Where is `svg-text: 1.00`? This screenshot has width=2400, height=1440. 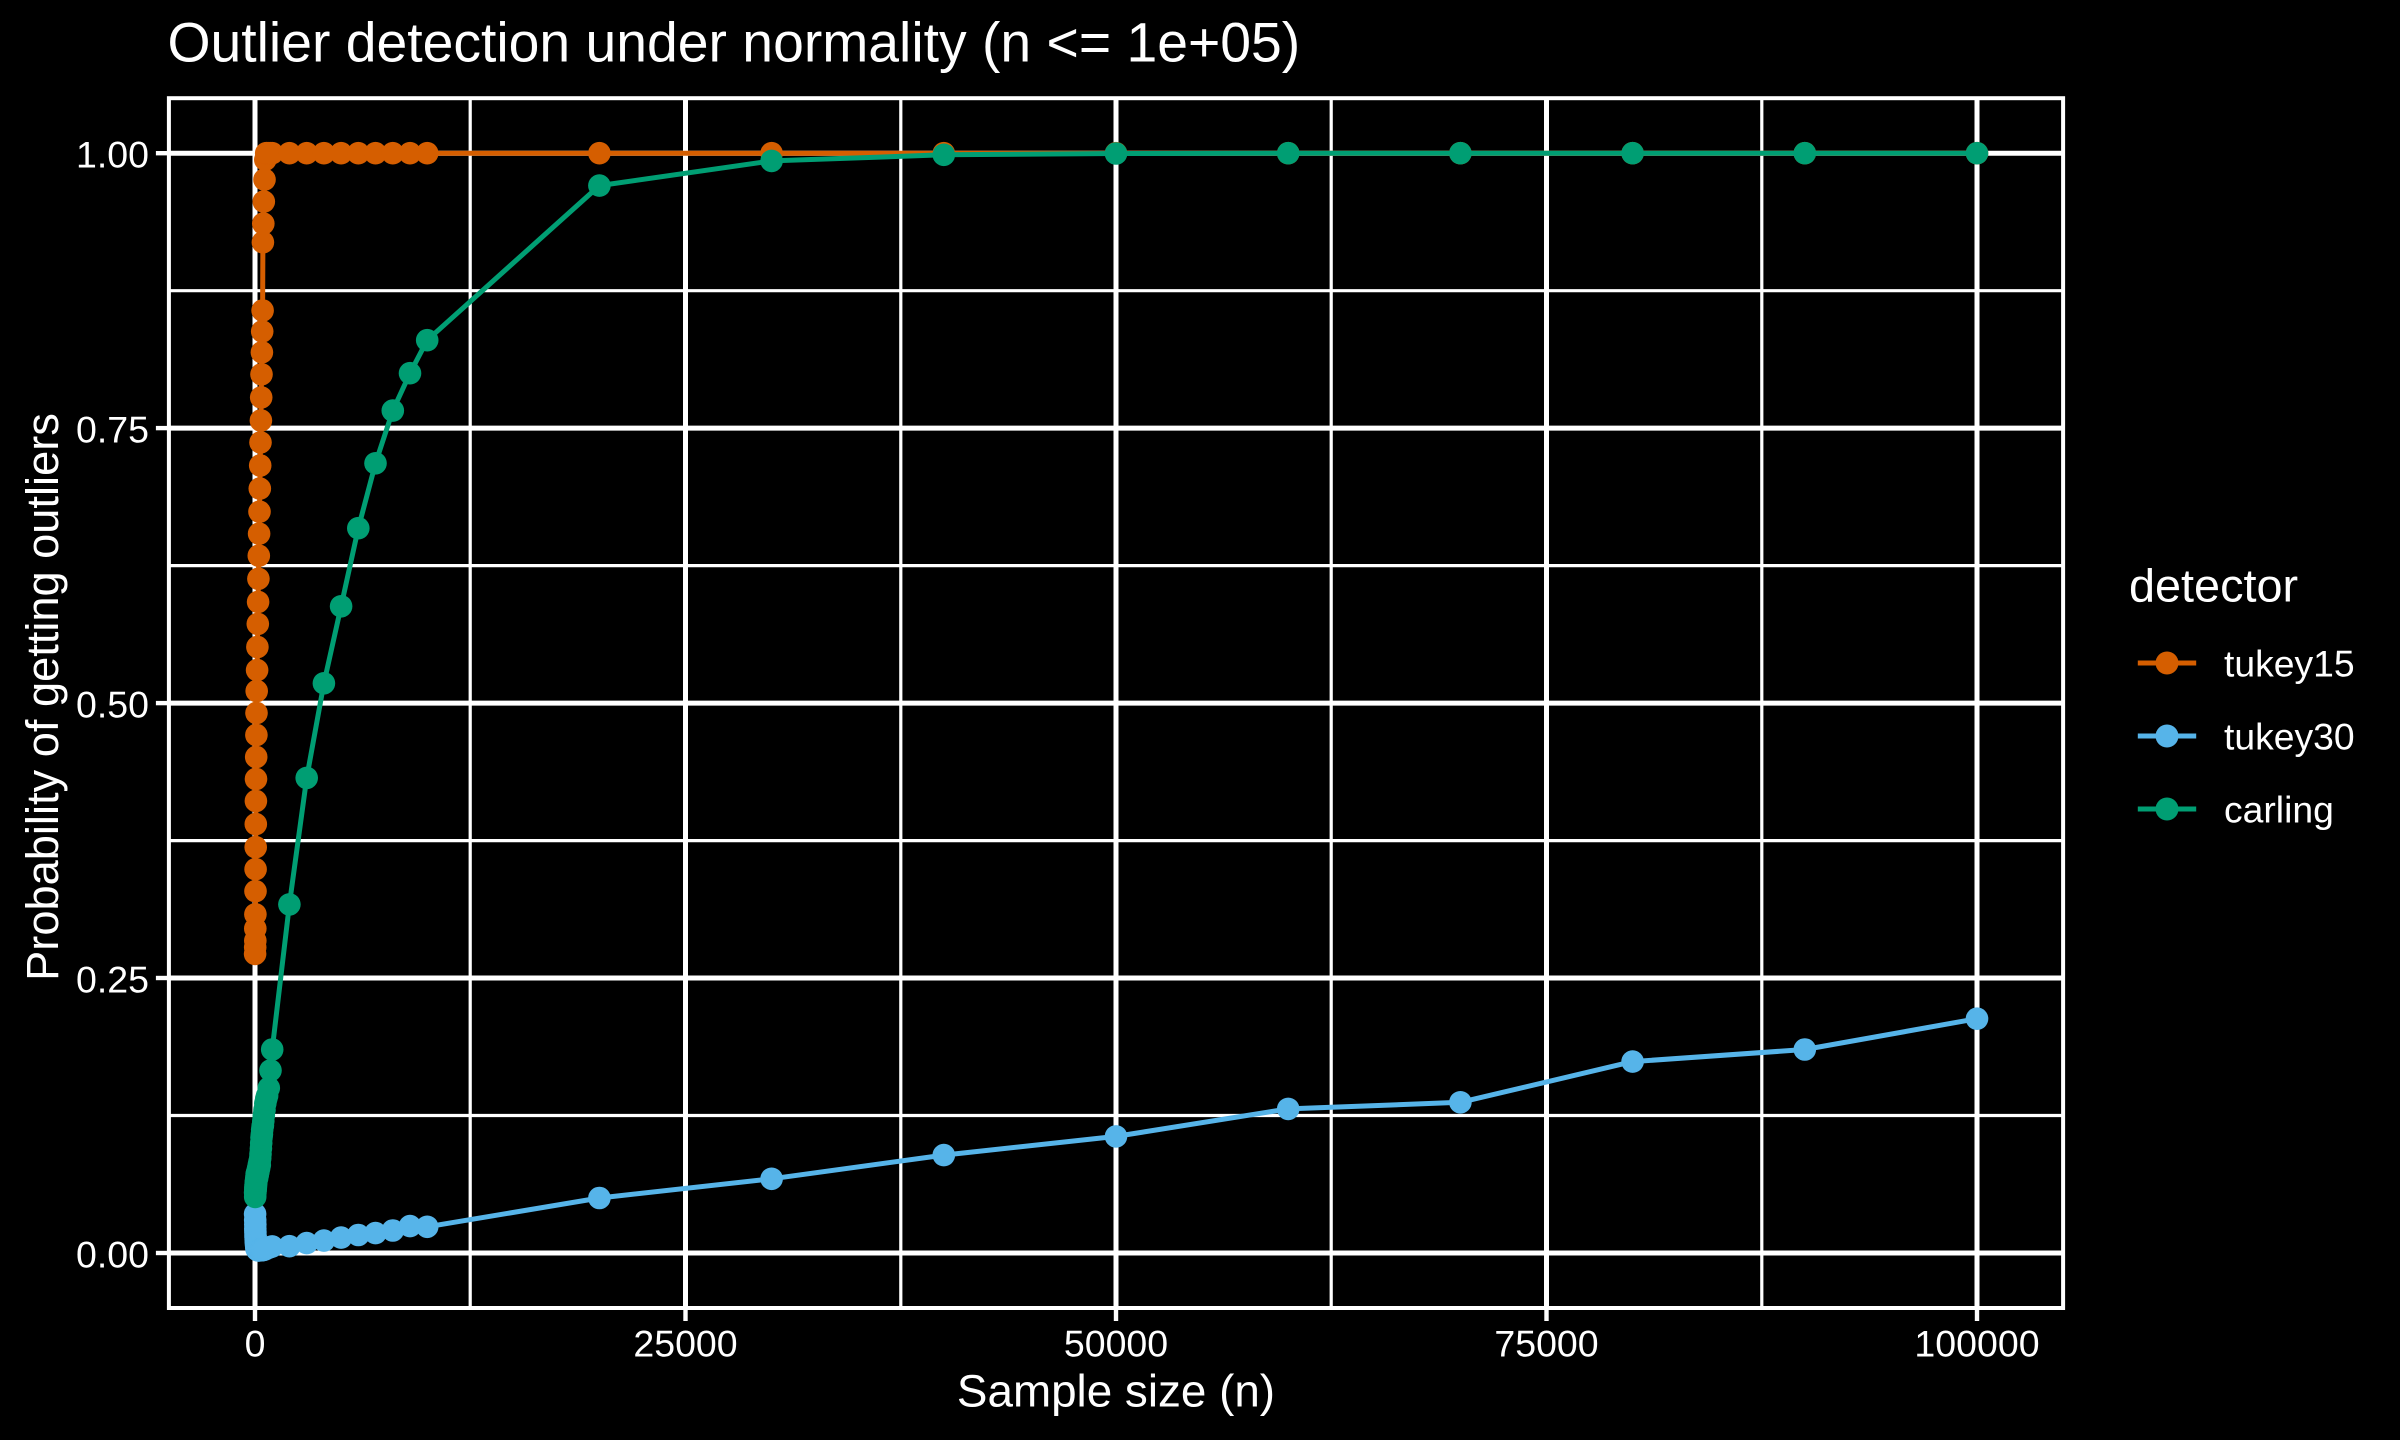
svg-text: 1.00 is located at coordinates (112, 155).